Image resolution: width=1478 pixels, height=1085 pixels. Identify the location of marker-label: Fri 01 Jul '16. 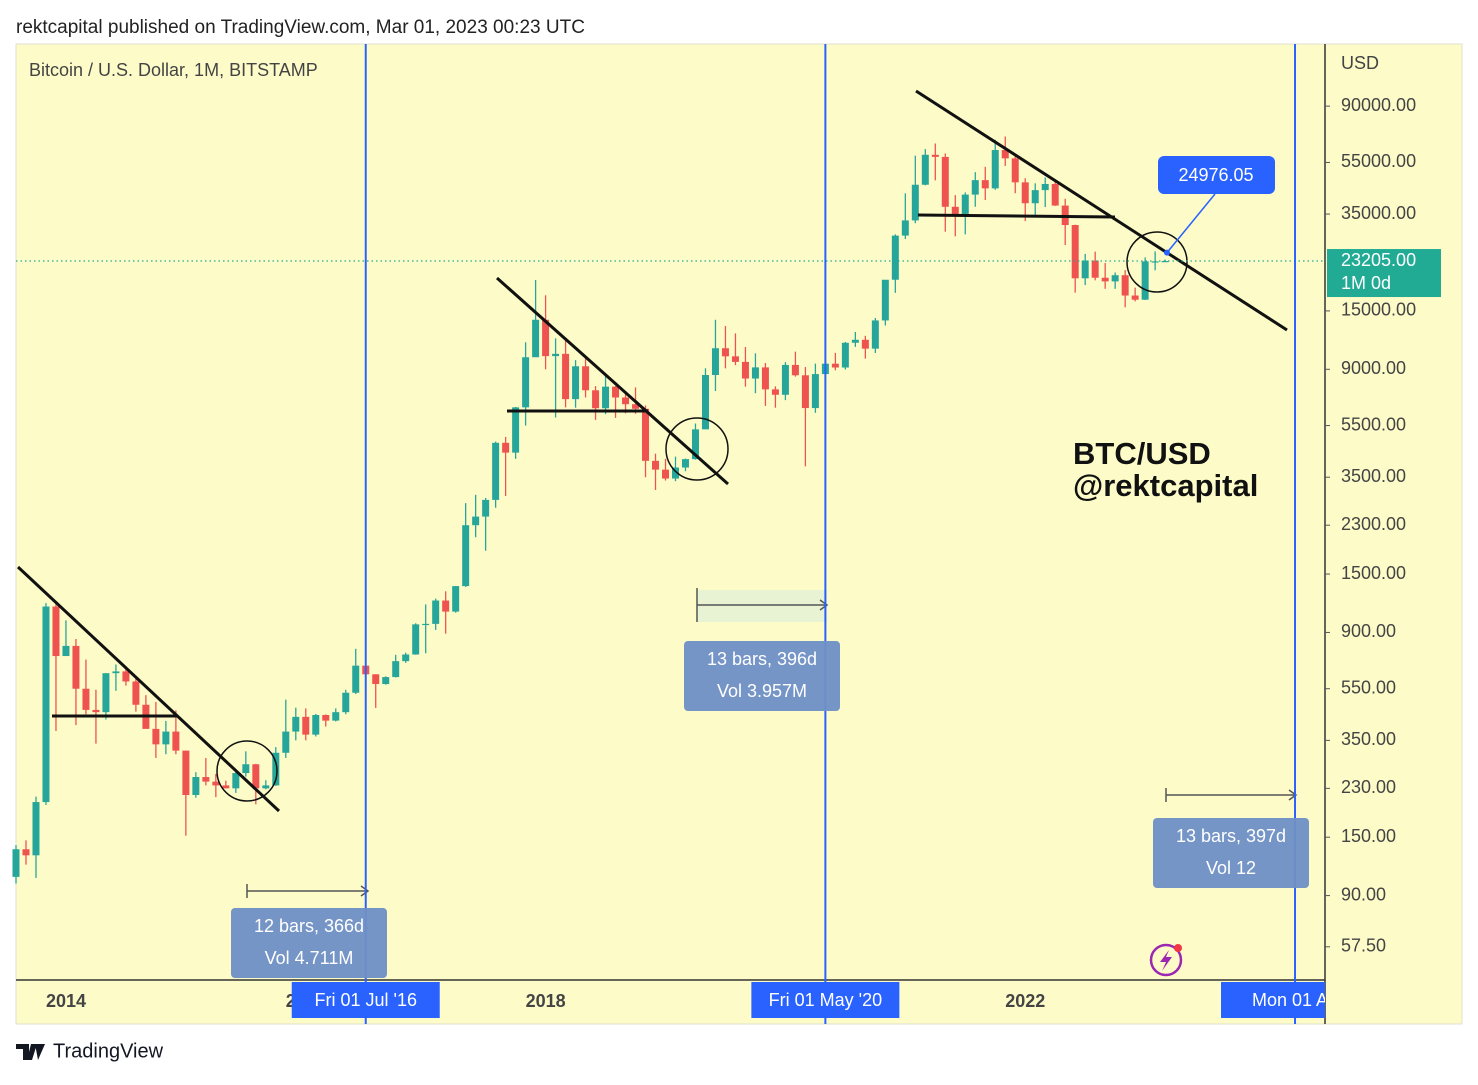
(365, 1000).